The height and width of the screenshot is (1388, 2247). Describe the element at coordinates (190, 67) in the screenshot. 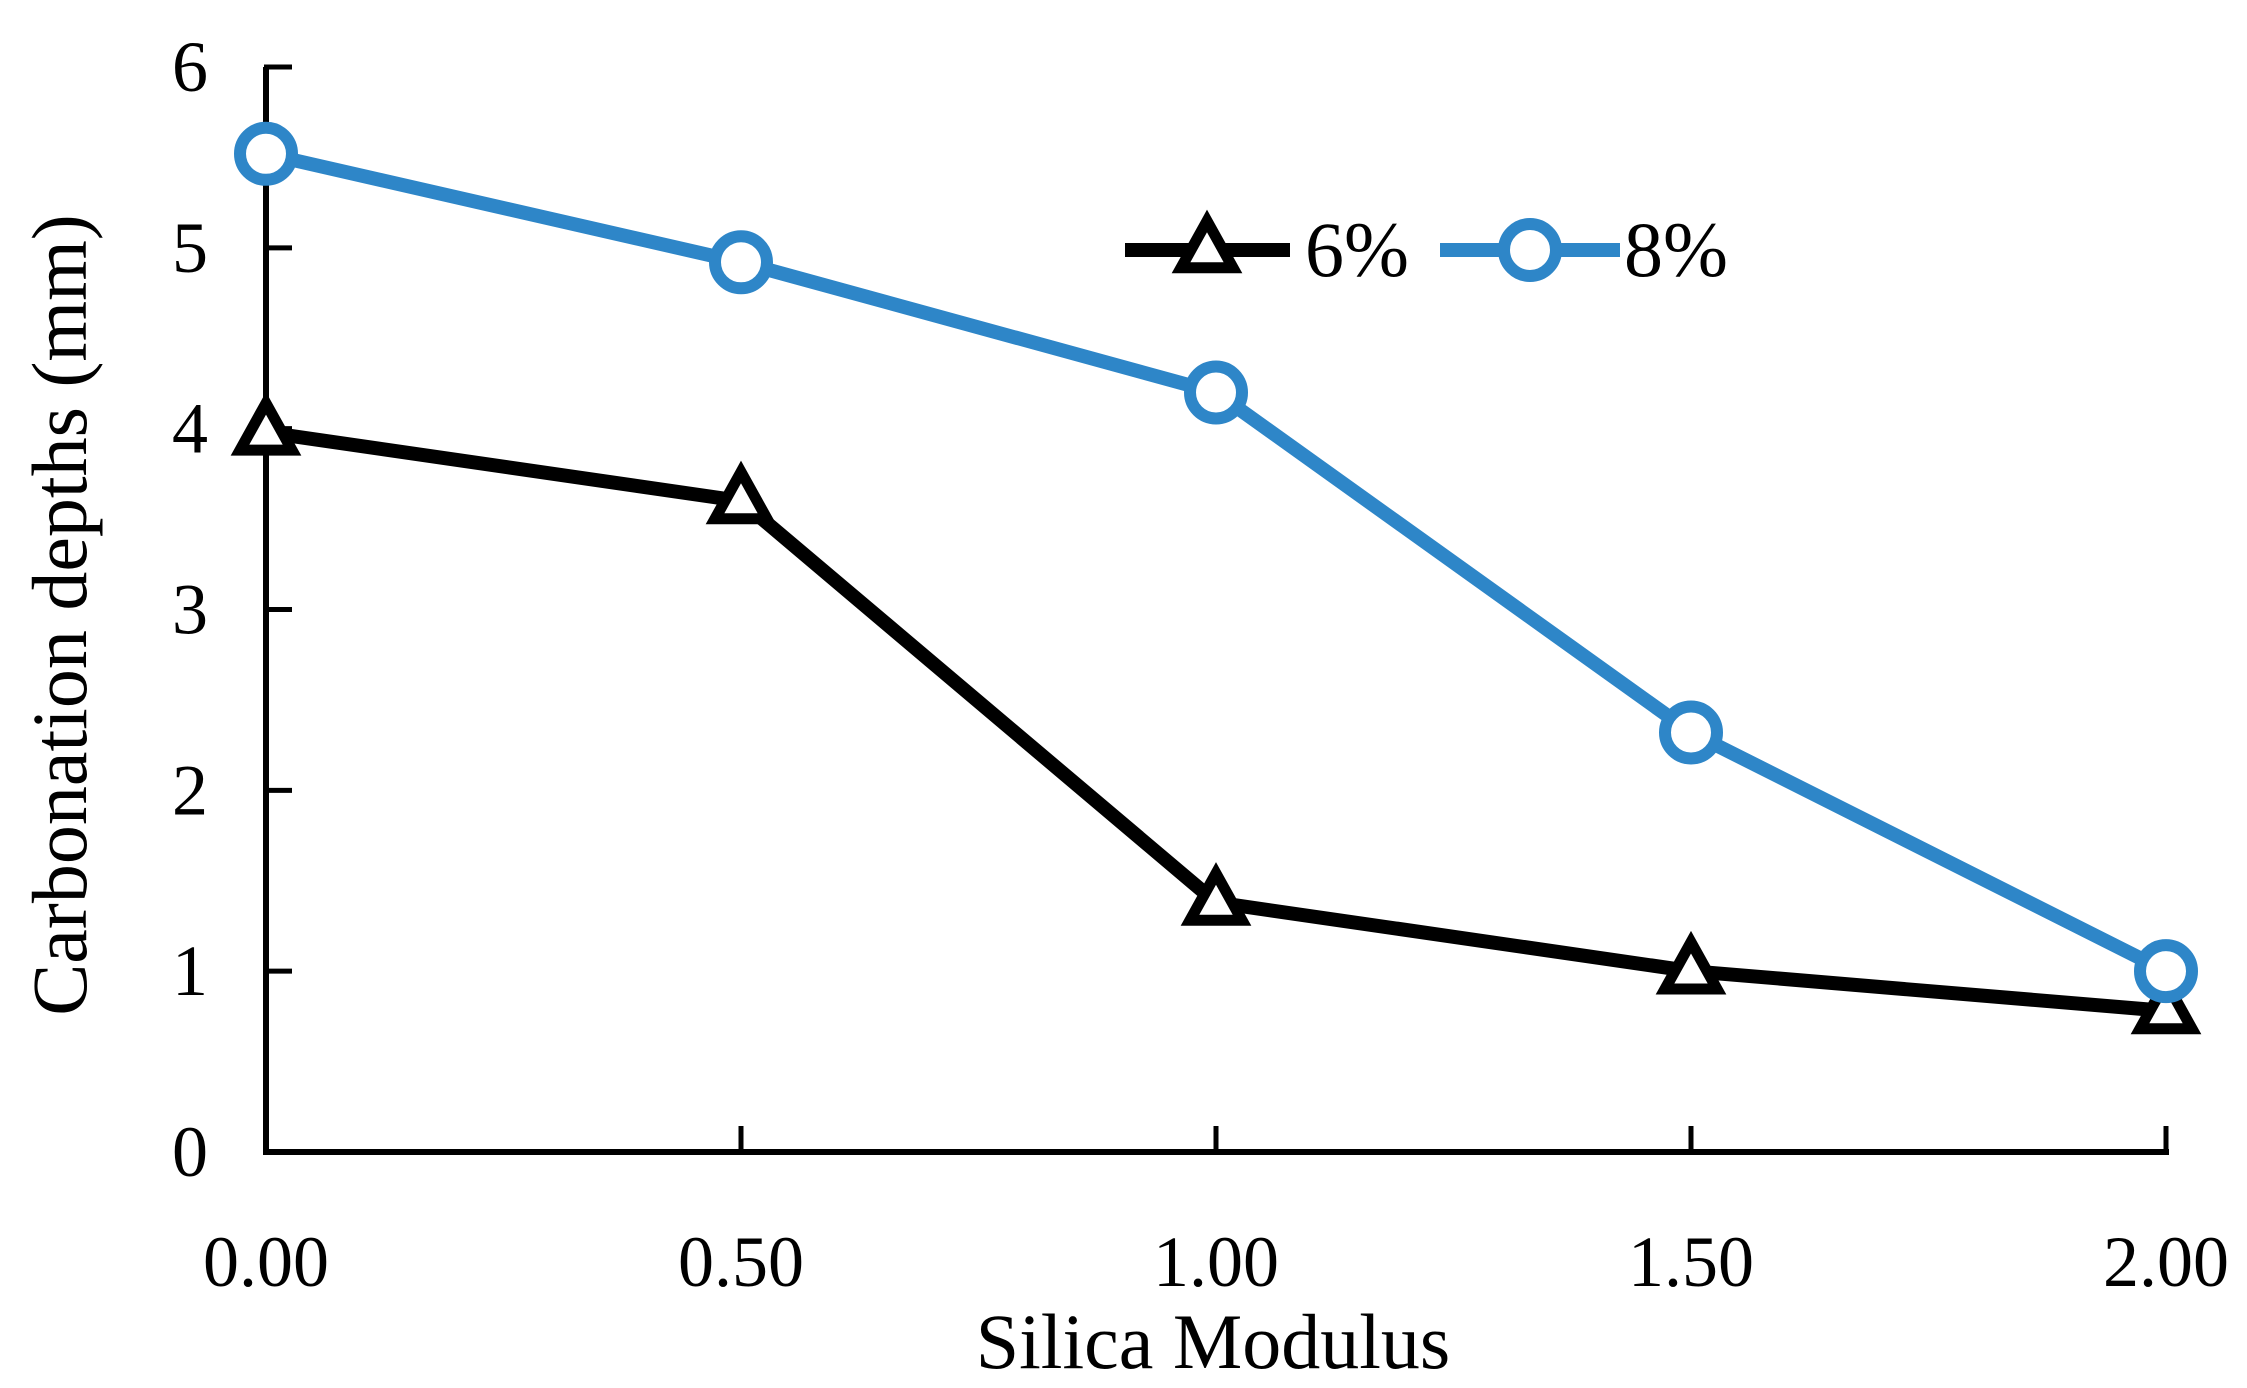

I see `y-tick-label: 6` at that location.